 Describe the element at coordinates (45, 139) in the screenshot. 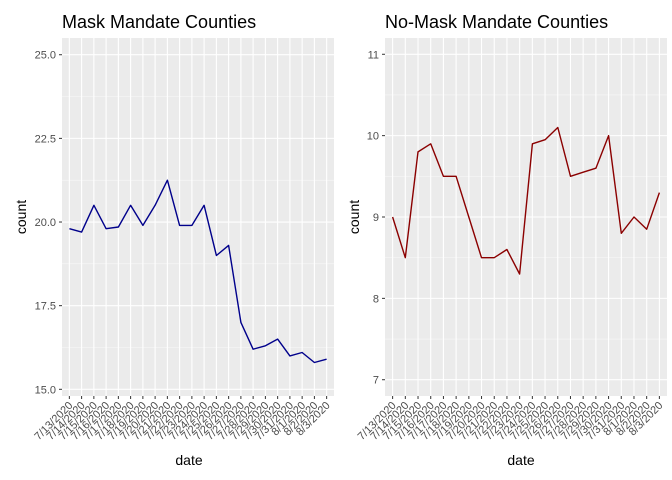

I see `y-tick-label: 22.5` at that location.